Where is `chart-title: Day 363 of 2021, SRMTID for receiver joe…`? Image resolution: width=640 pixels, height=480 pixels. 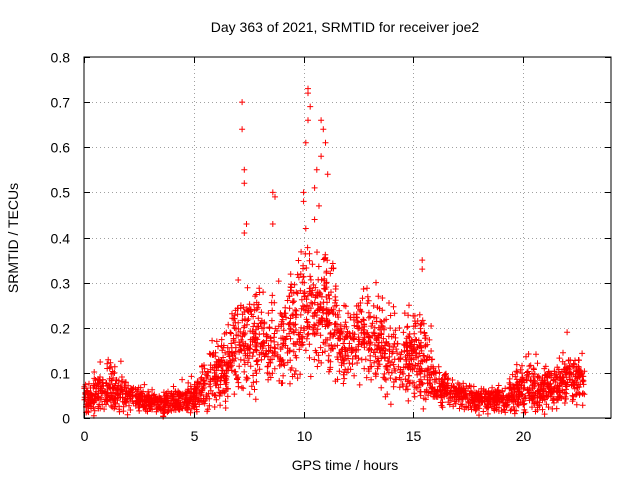
chart-title: Day 363 of 2021, SRMTID for receiver joe… is located at coordinates (345, 27).